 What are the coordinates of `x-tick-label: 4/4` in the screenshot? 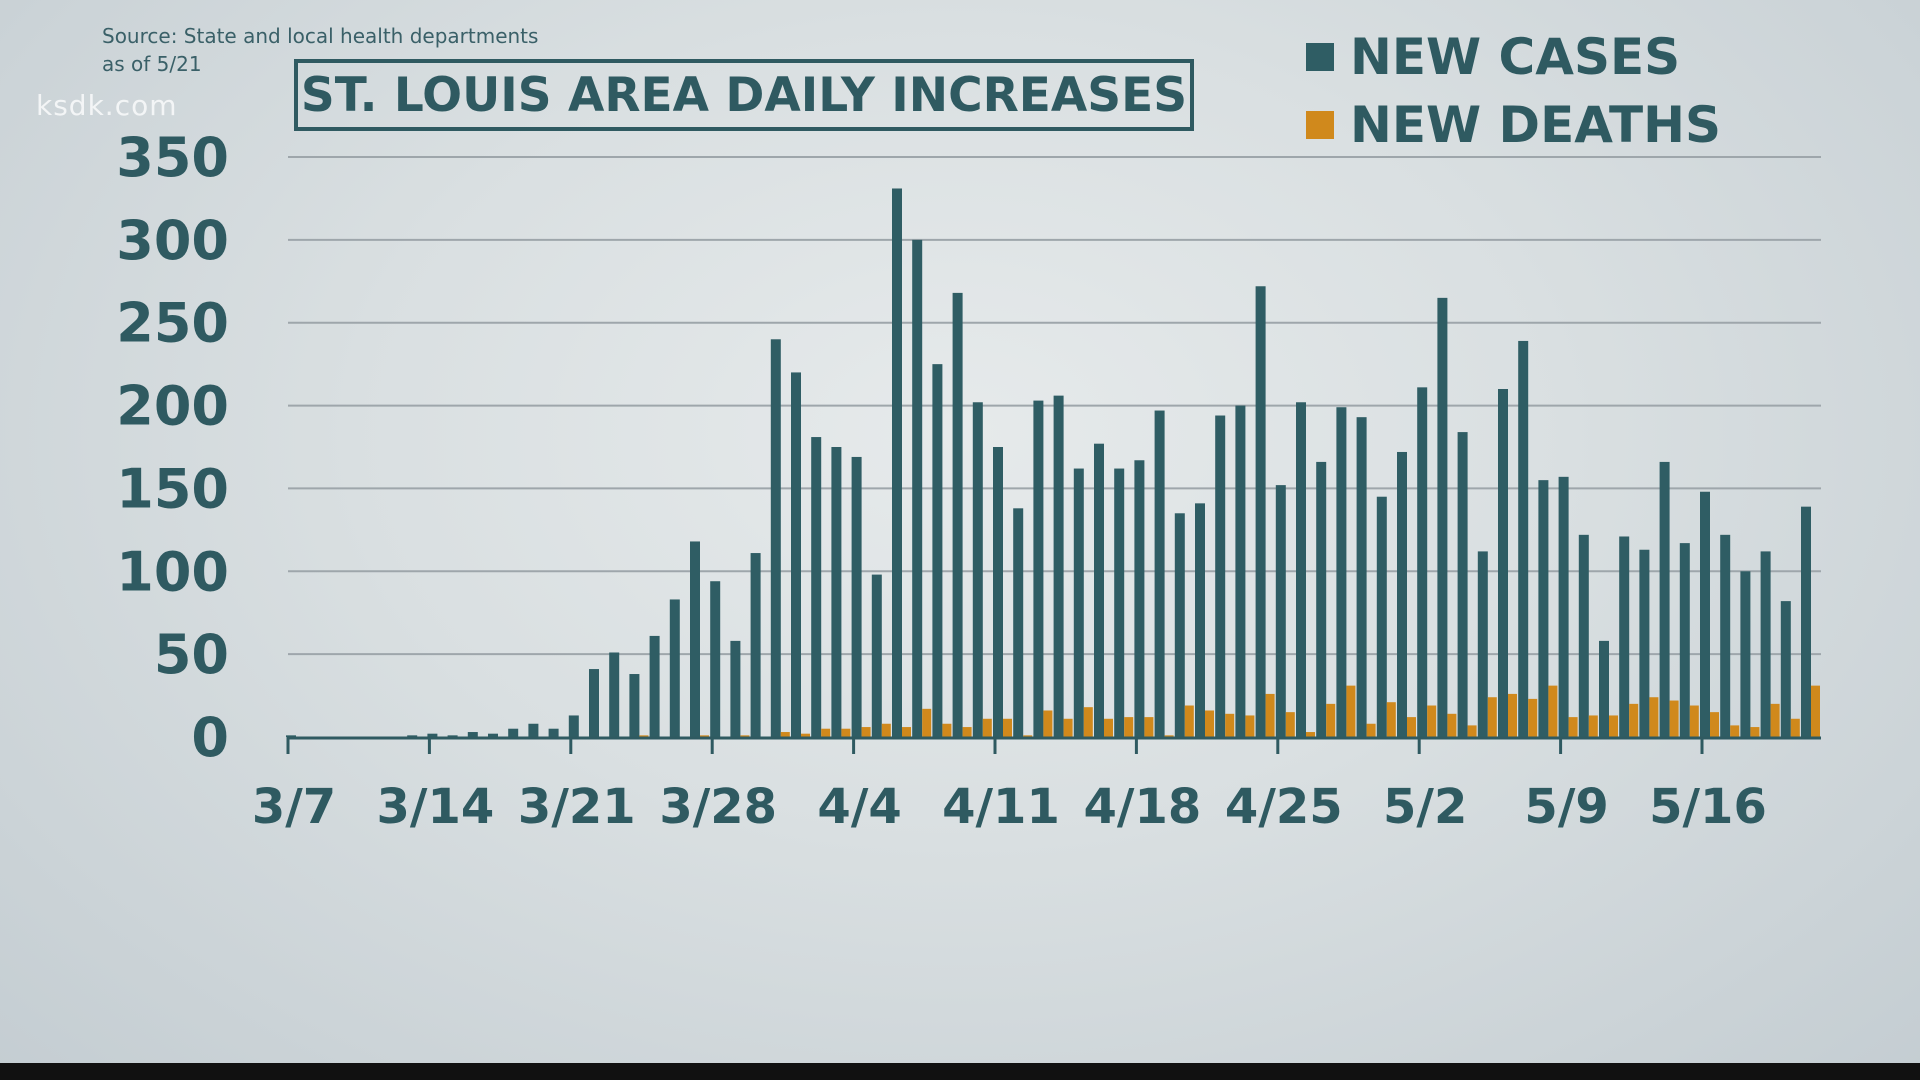 It's located at (859, 807).